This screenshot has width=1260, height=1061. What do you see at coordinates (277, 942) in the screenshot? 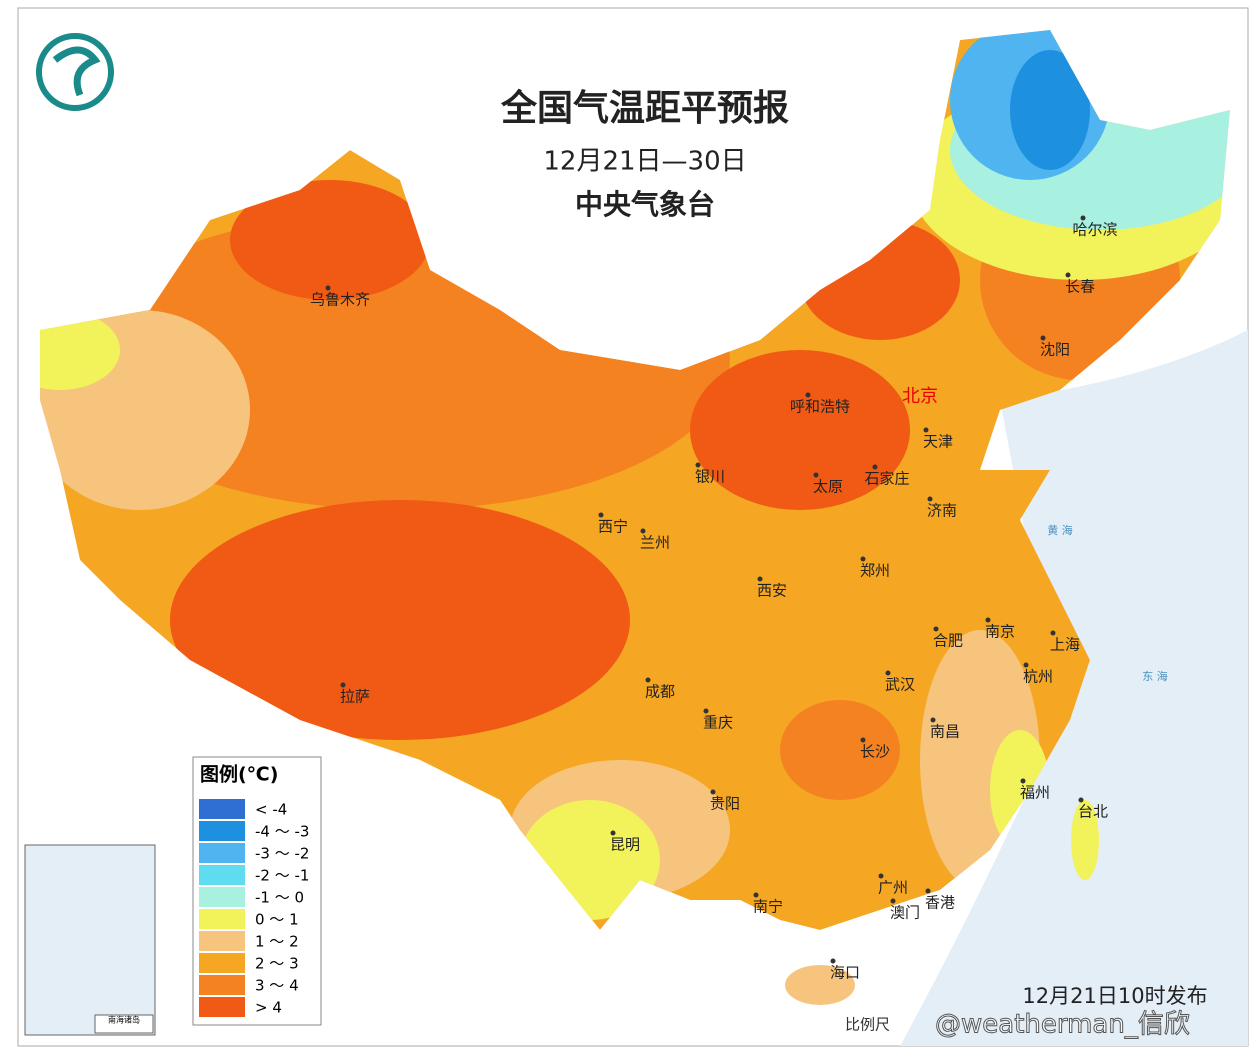
I see `legend-label: 1 ～ 2` at bounding box center [277, 942].